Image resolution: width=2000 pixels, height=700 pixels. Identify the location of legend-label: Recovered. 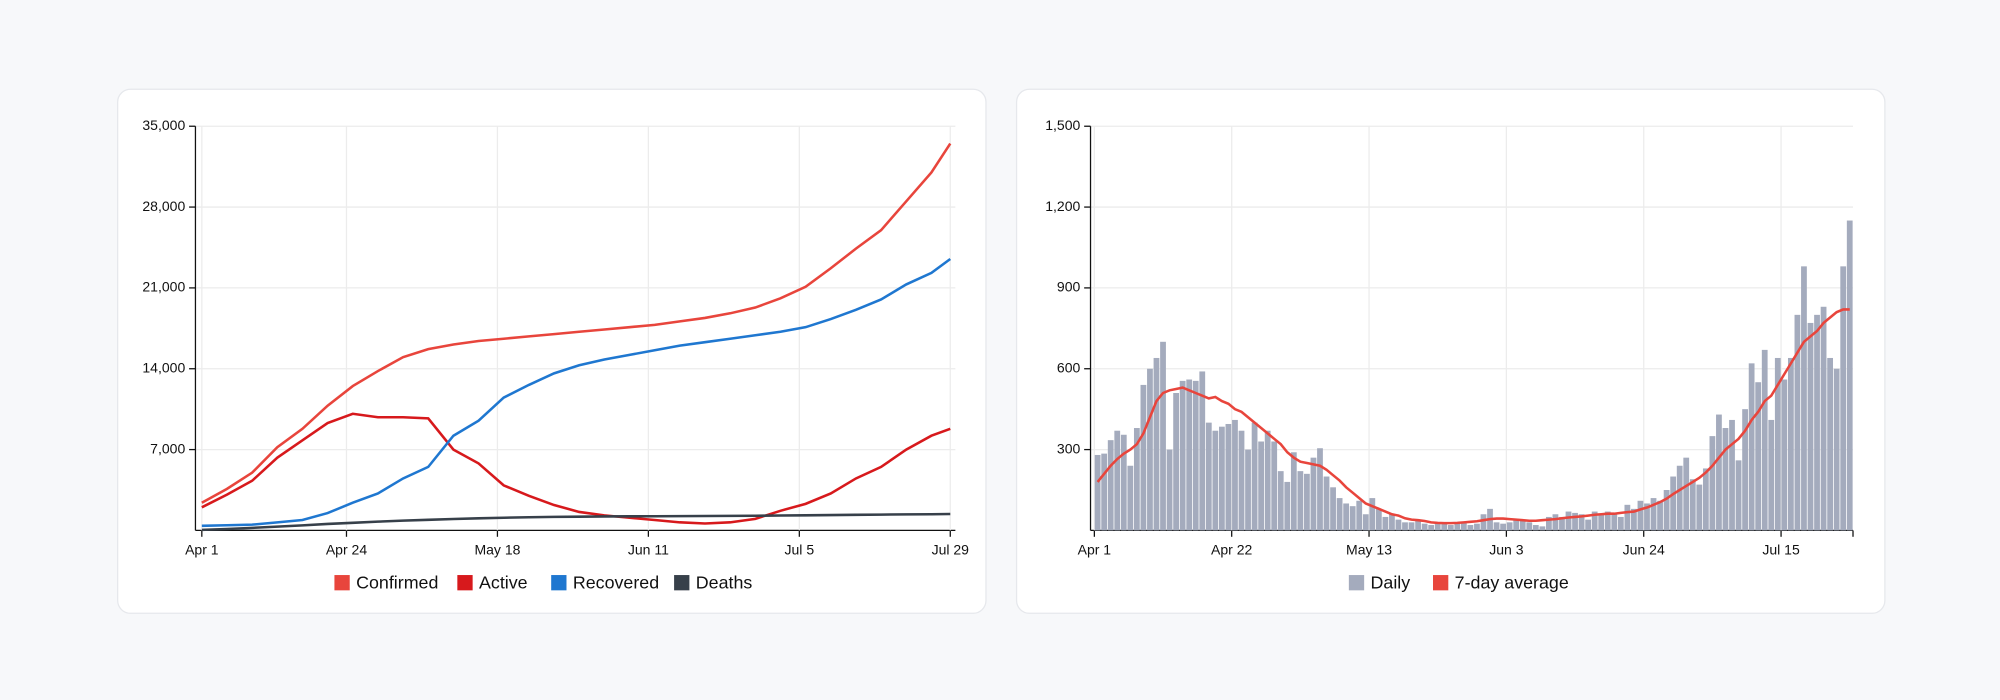
(616, 583).